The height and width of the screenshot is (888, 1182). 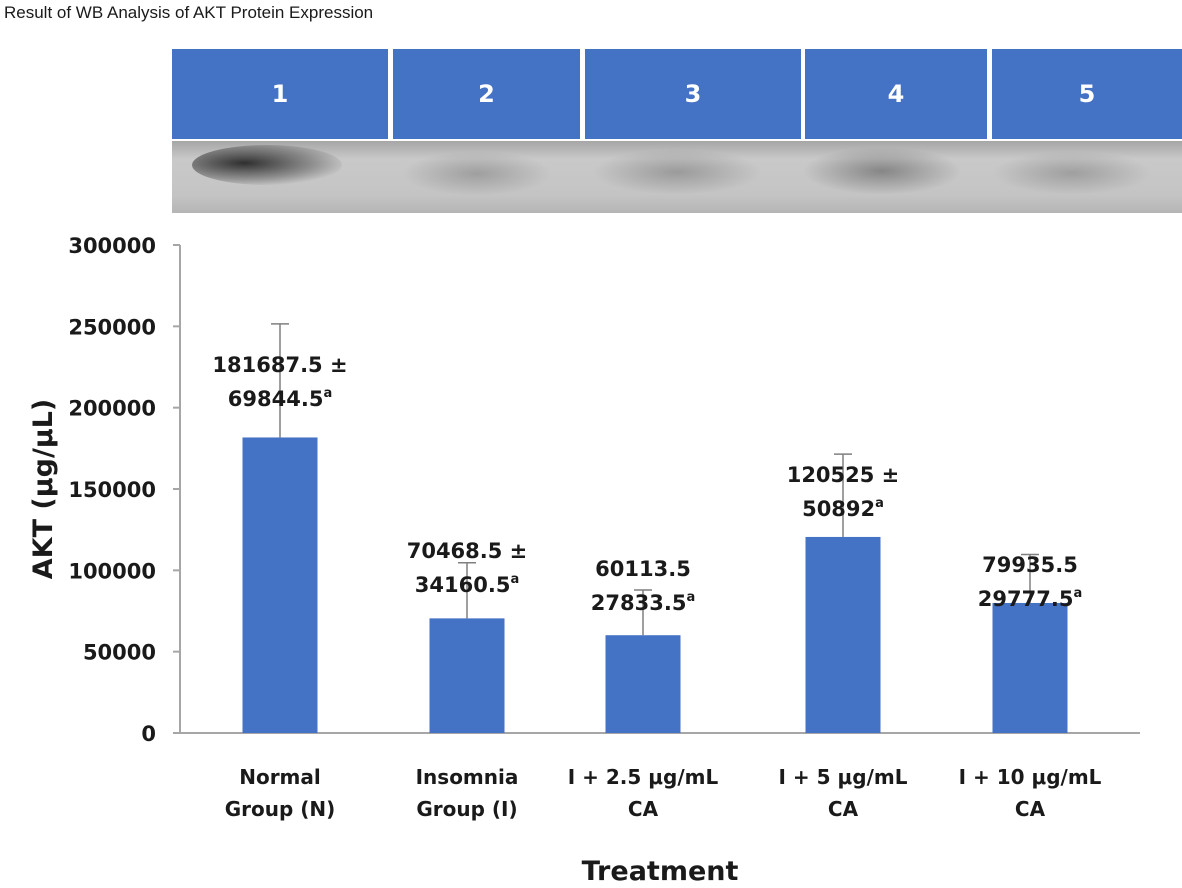 What do you see at coordinates (112, 246) in the screenshot?
I see `y-tick-label: 300000` at bounding box center [112, 246].